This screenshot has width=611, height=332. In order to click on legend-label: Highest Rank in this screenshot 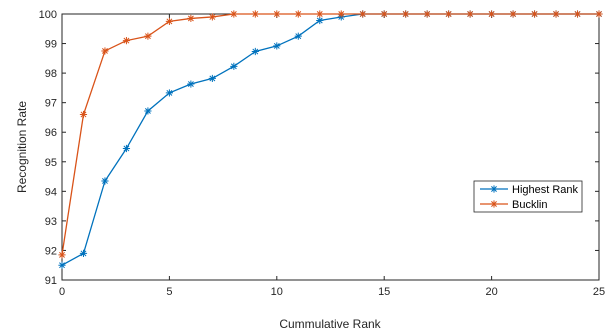, I will do `click(545, 190)`.